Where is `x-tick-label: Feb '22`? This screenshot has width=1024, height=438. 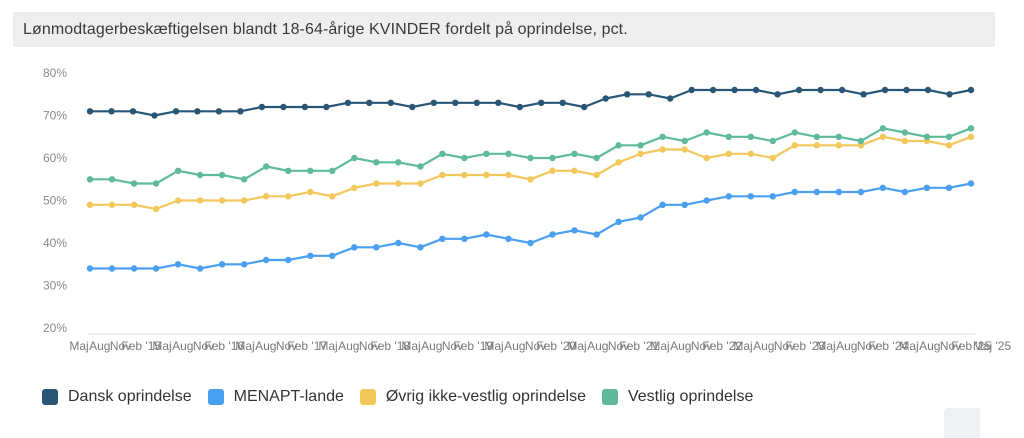 x-tick-label: Feb '22 is located at coordinates (722, 346).